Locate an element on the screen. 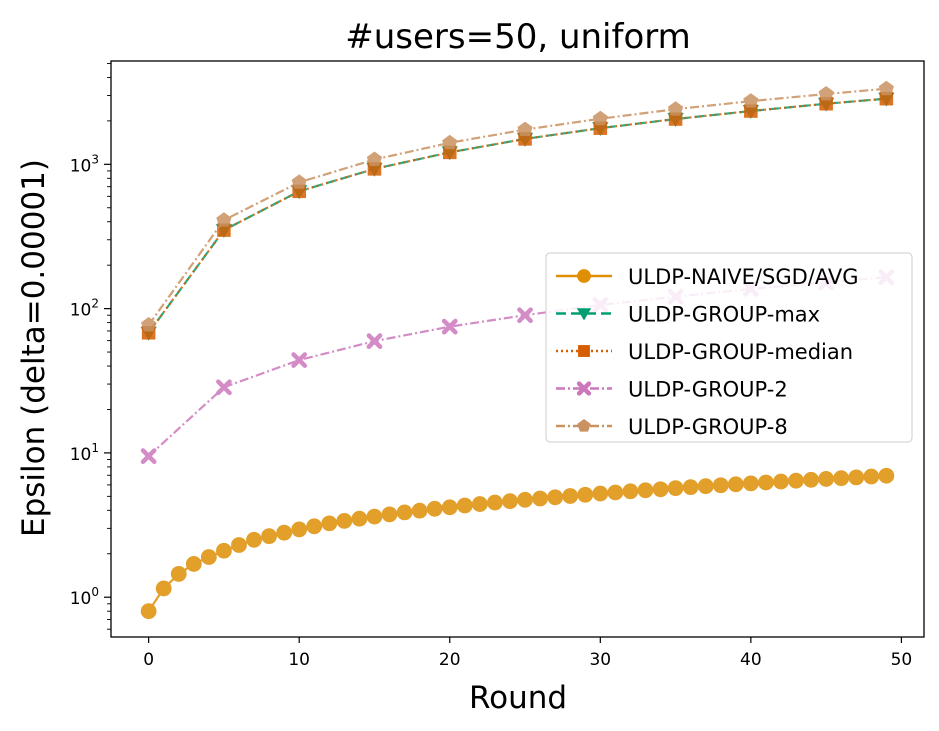 This screenshot has height=731, width=939. x-axis-label: Round is located at coordinates (518, 698).